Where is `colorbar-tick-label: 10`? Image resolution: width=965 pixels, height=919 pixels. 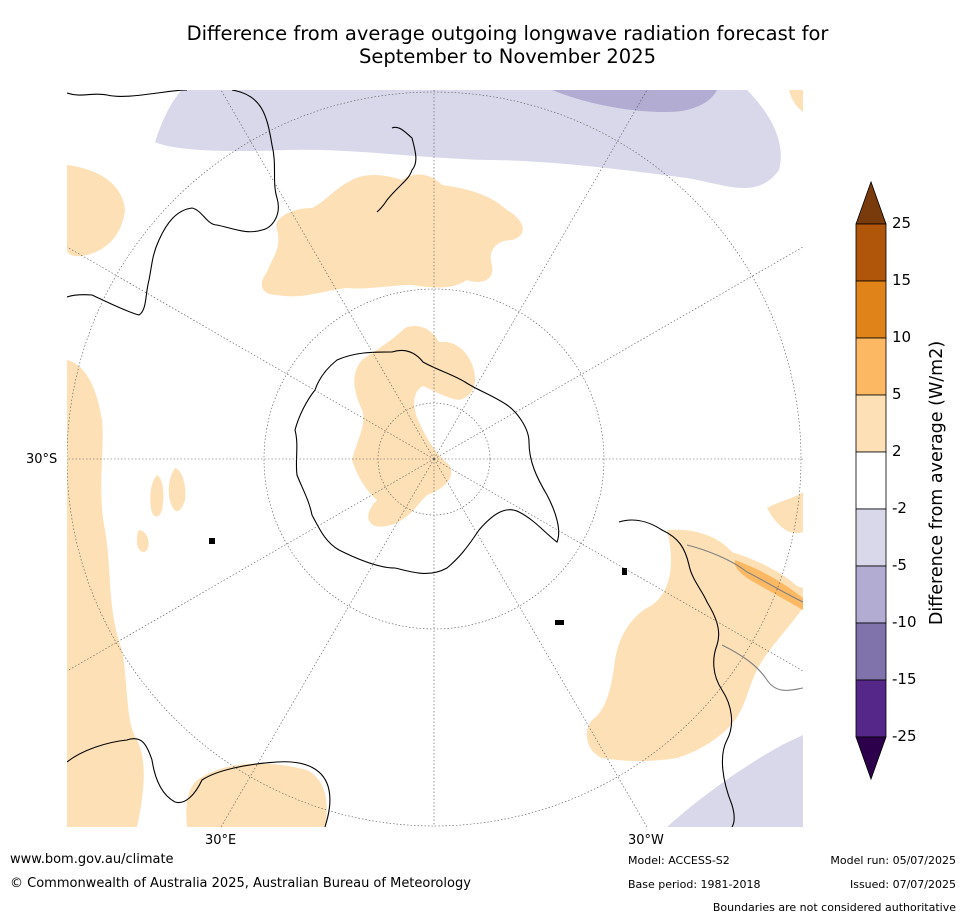 colorbar-tick-label: 10 is located at coordinates (902, 337).